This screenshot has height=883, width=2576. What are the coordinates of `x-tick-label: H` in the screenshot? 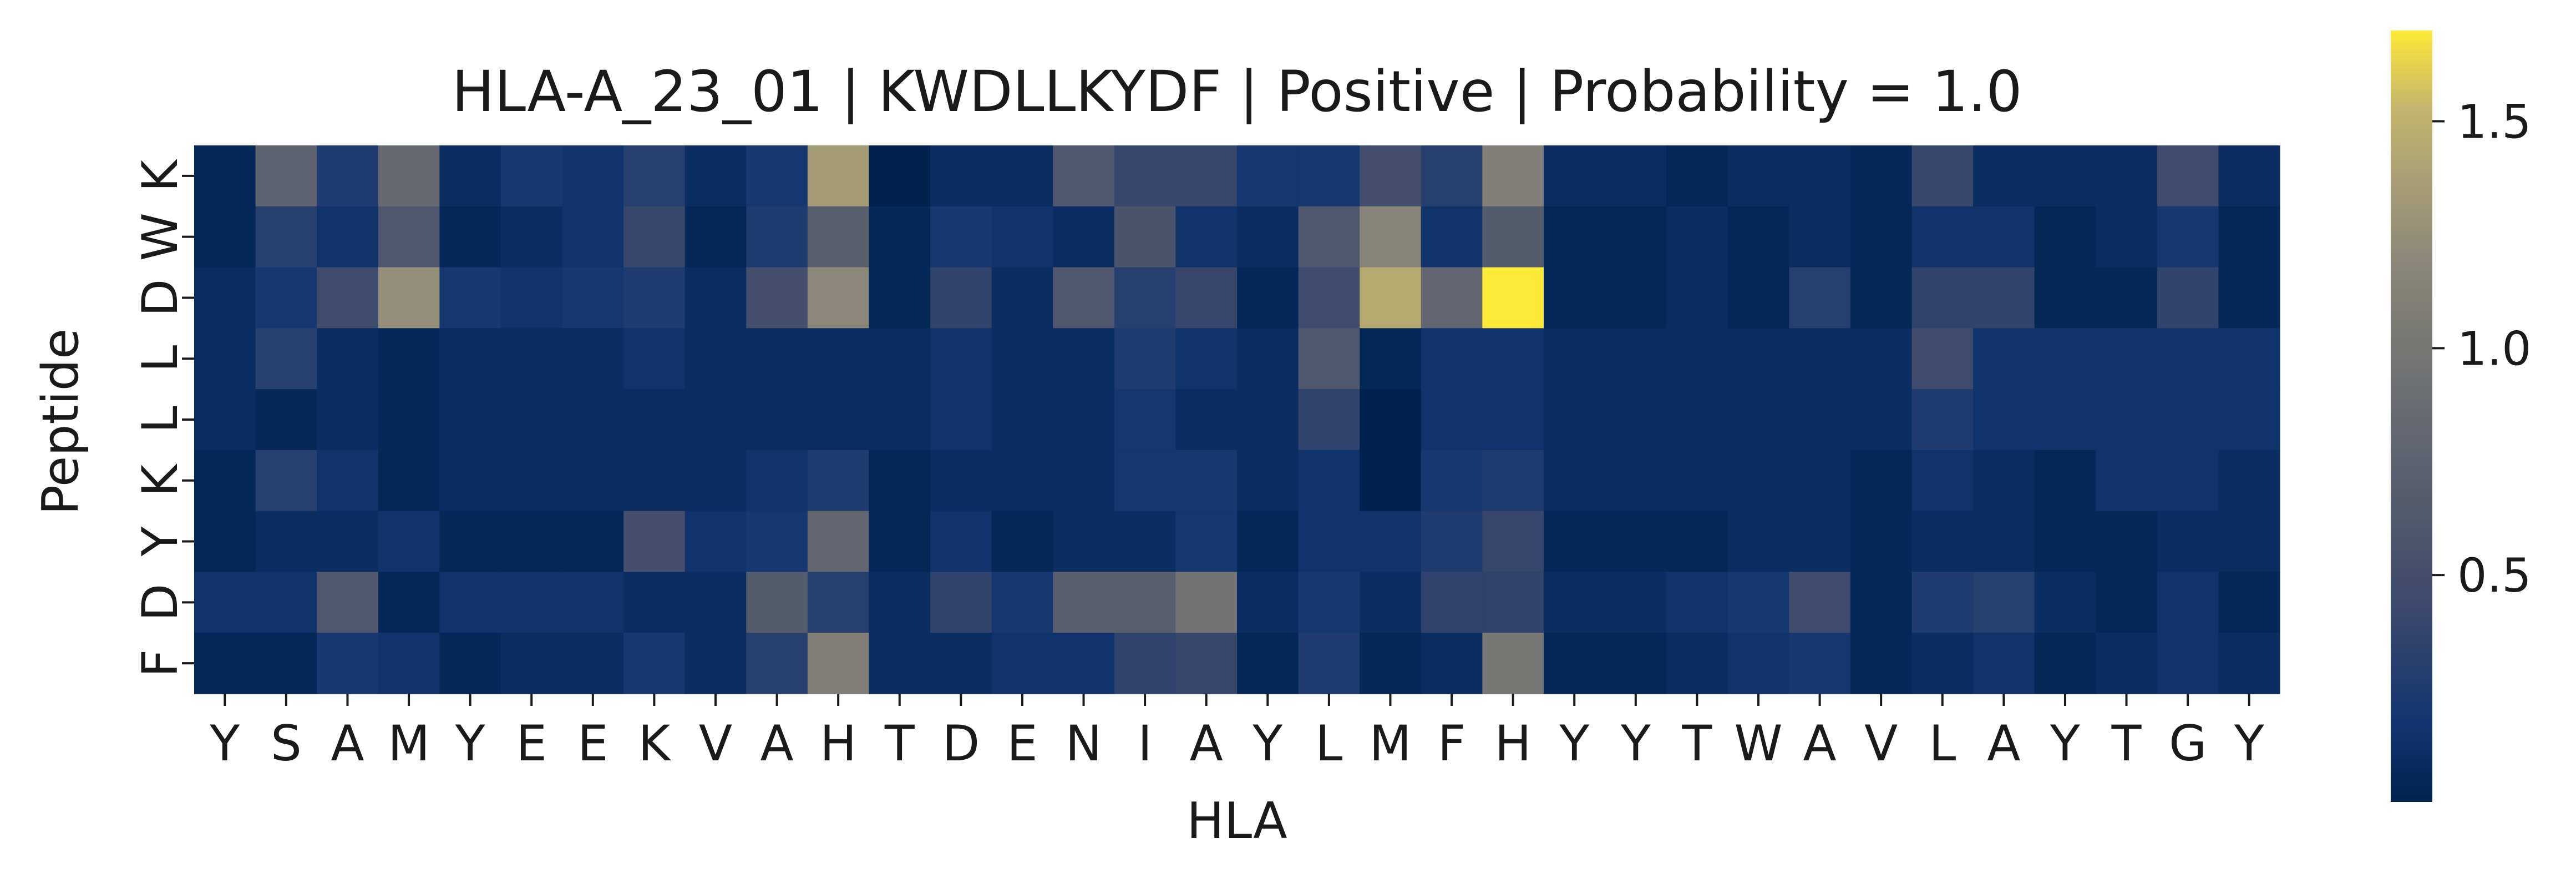 It's located at (1513, 743).